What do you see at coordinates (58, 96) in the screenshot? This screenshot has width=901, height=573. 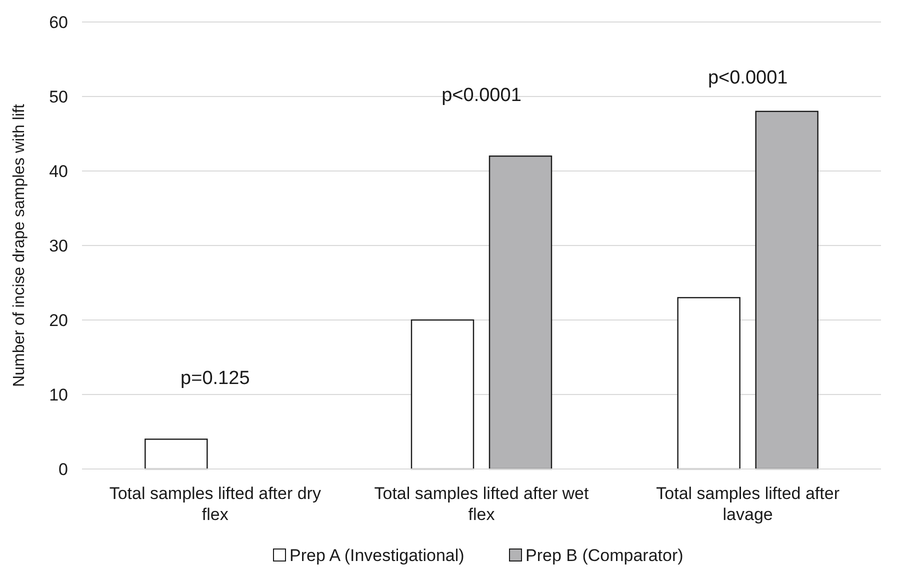 I see `y-tick-label: 50` at bounding box center [58, 96].